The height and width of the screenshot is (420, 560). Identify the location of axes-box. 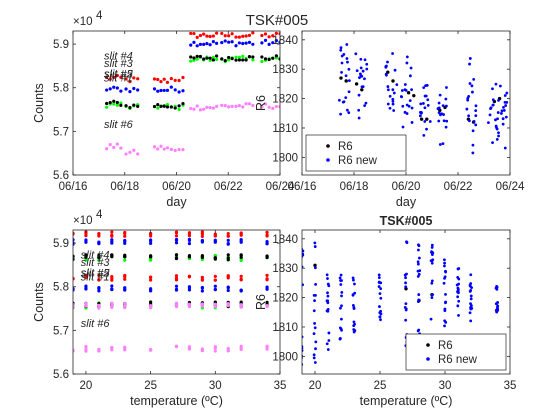
(406, 302).